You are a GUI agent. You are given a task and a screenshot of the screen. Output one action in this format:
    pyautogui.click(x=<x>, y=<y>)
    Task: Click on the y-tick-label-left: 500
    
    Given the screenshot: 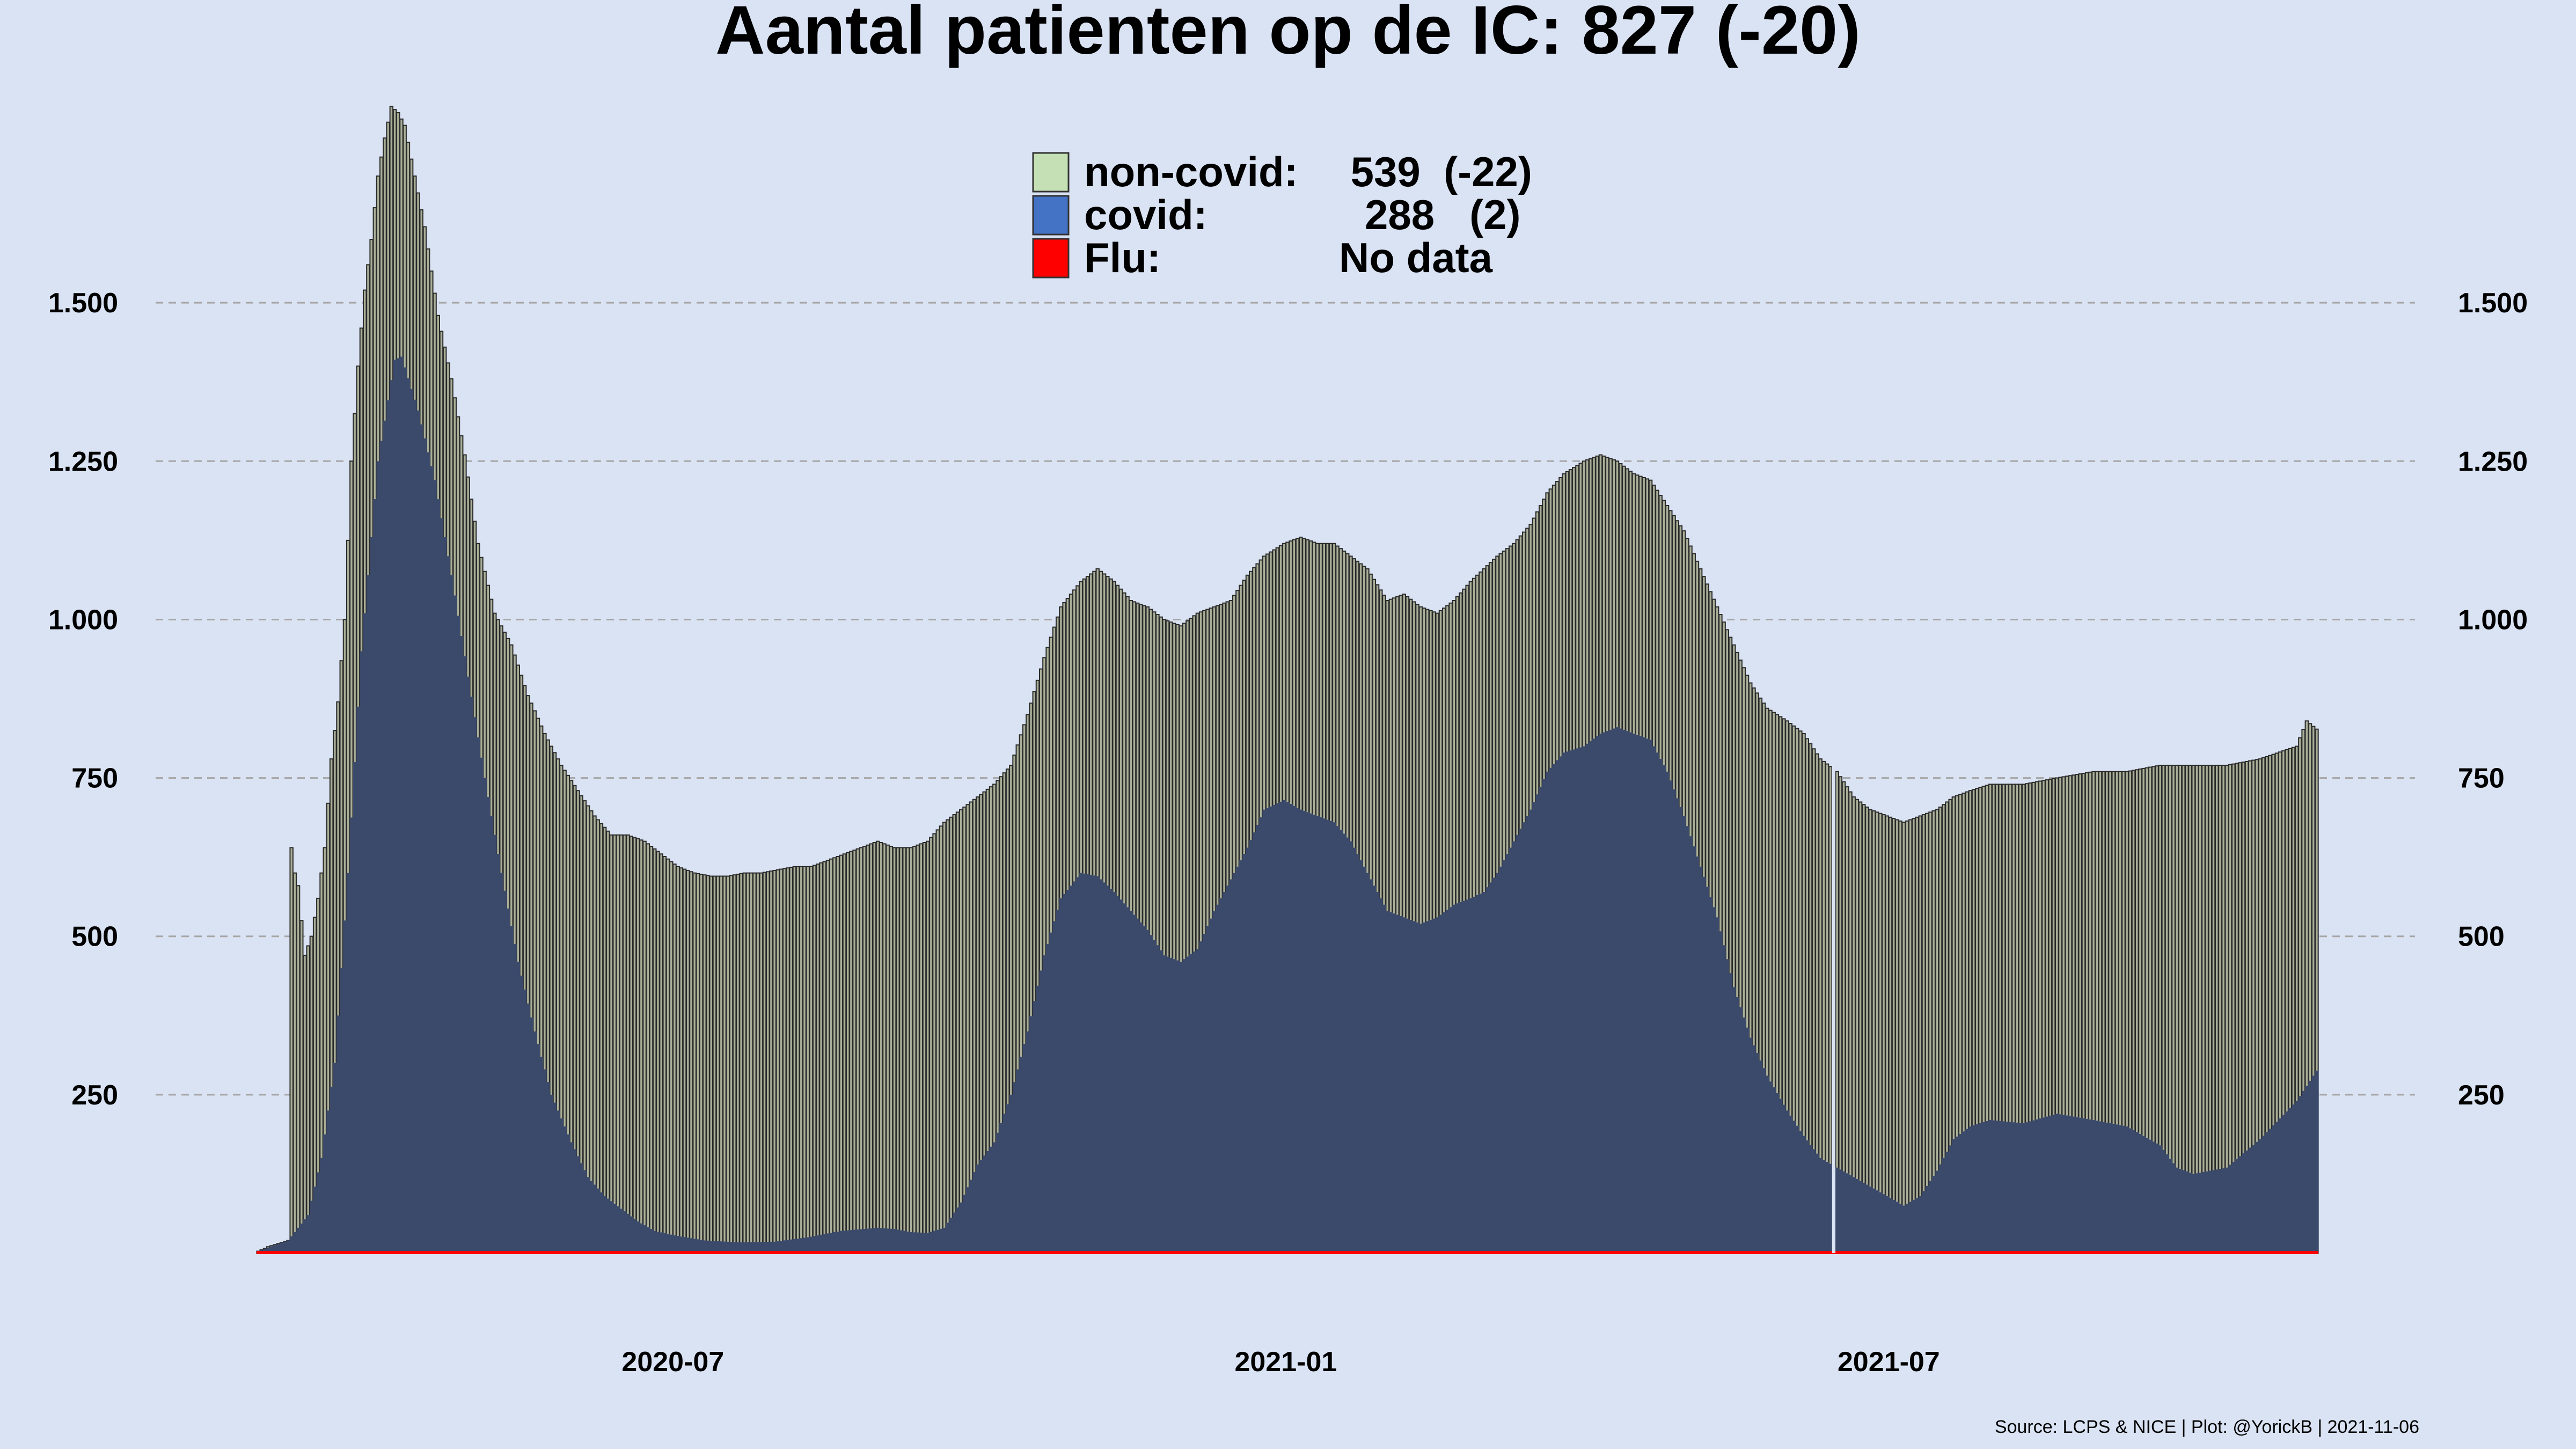 What is the action you would take?
    pyautogui.click(x=94, y=937)
    